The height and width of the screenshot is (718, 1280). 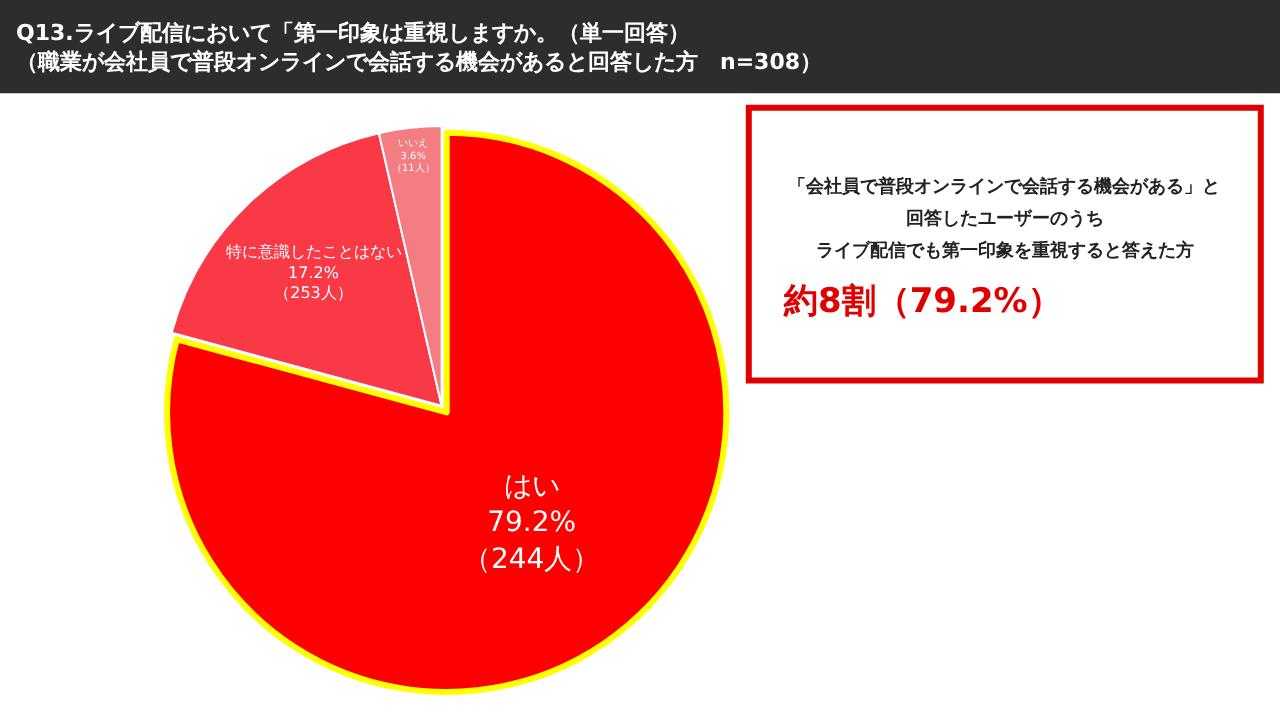 What do you see at coordinates (922, 302) in the screenshot?
I see `text: 約8割（79.2%）` at bounding box center [922, 302].